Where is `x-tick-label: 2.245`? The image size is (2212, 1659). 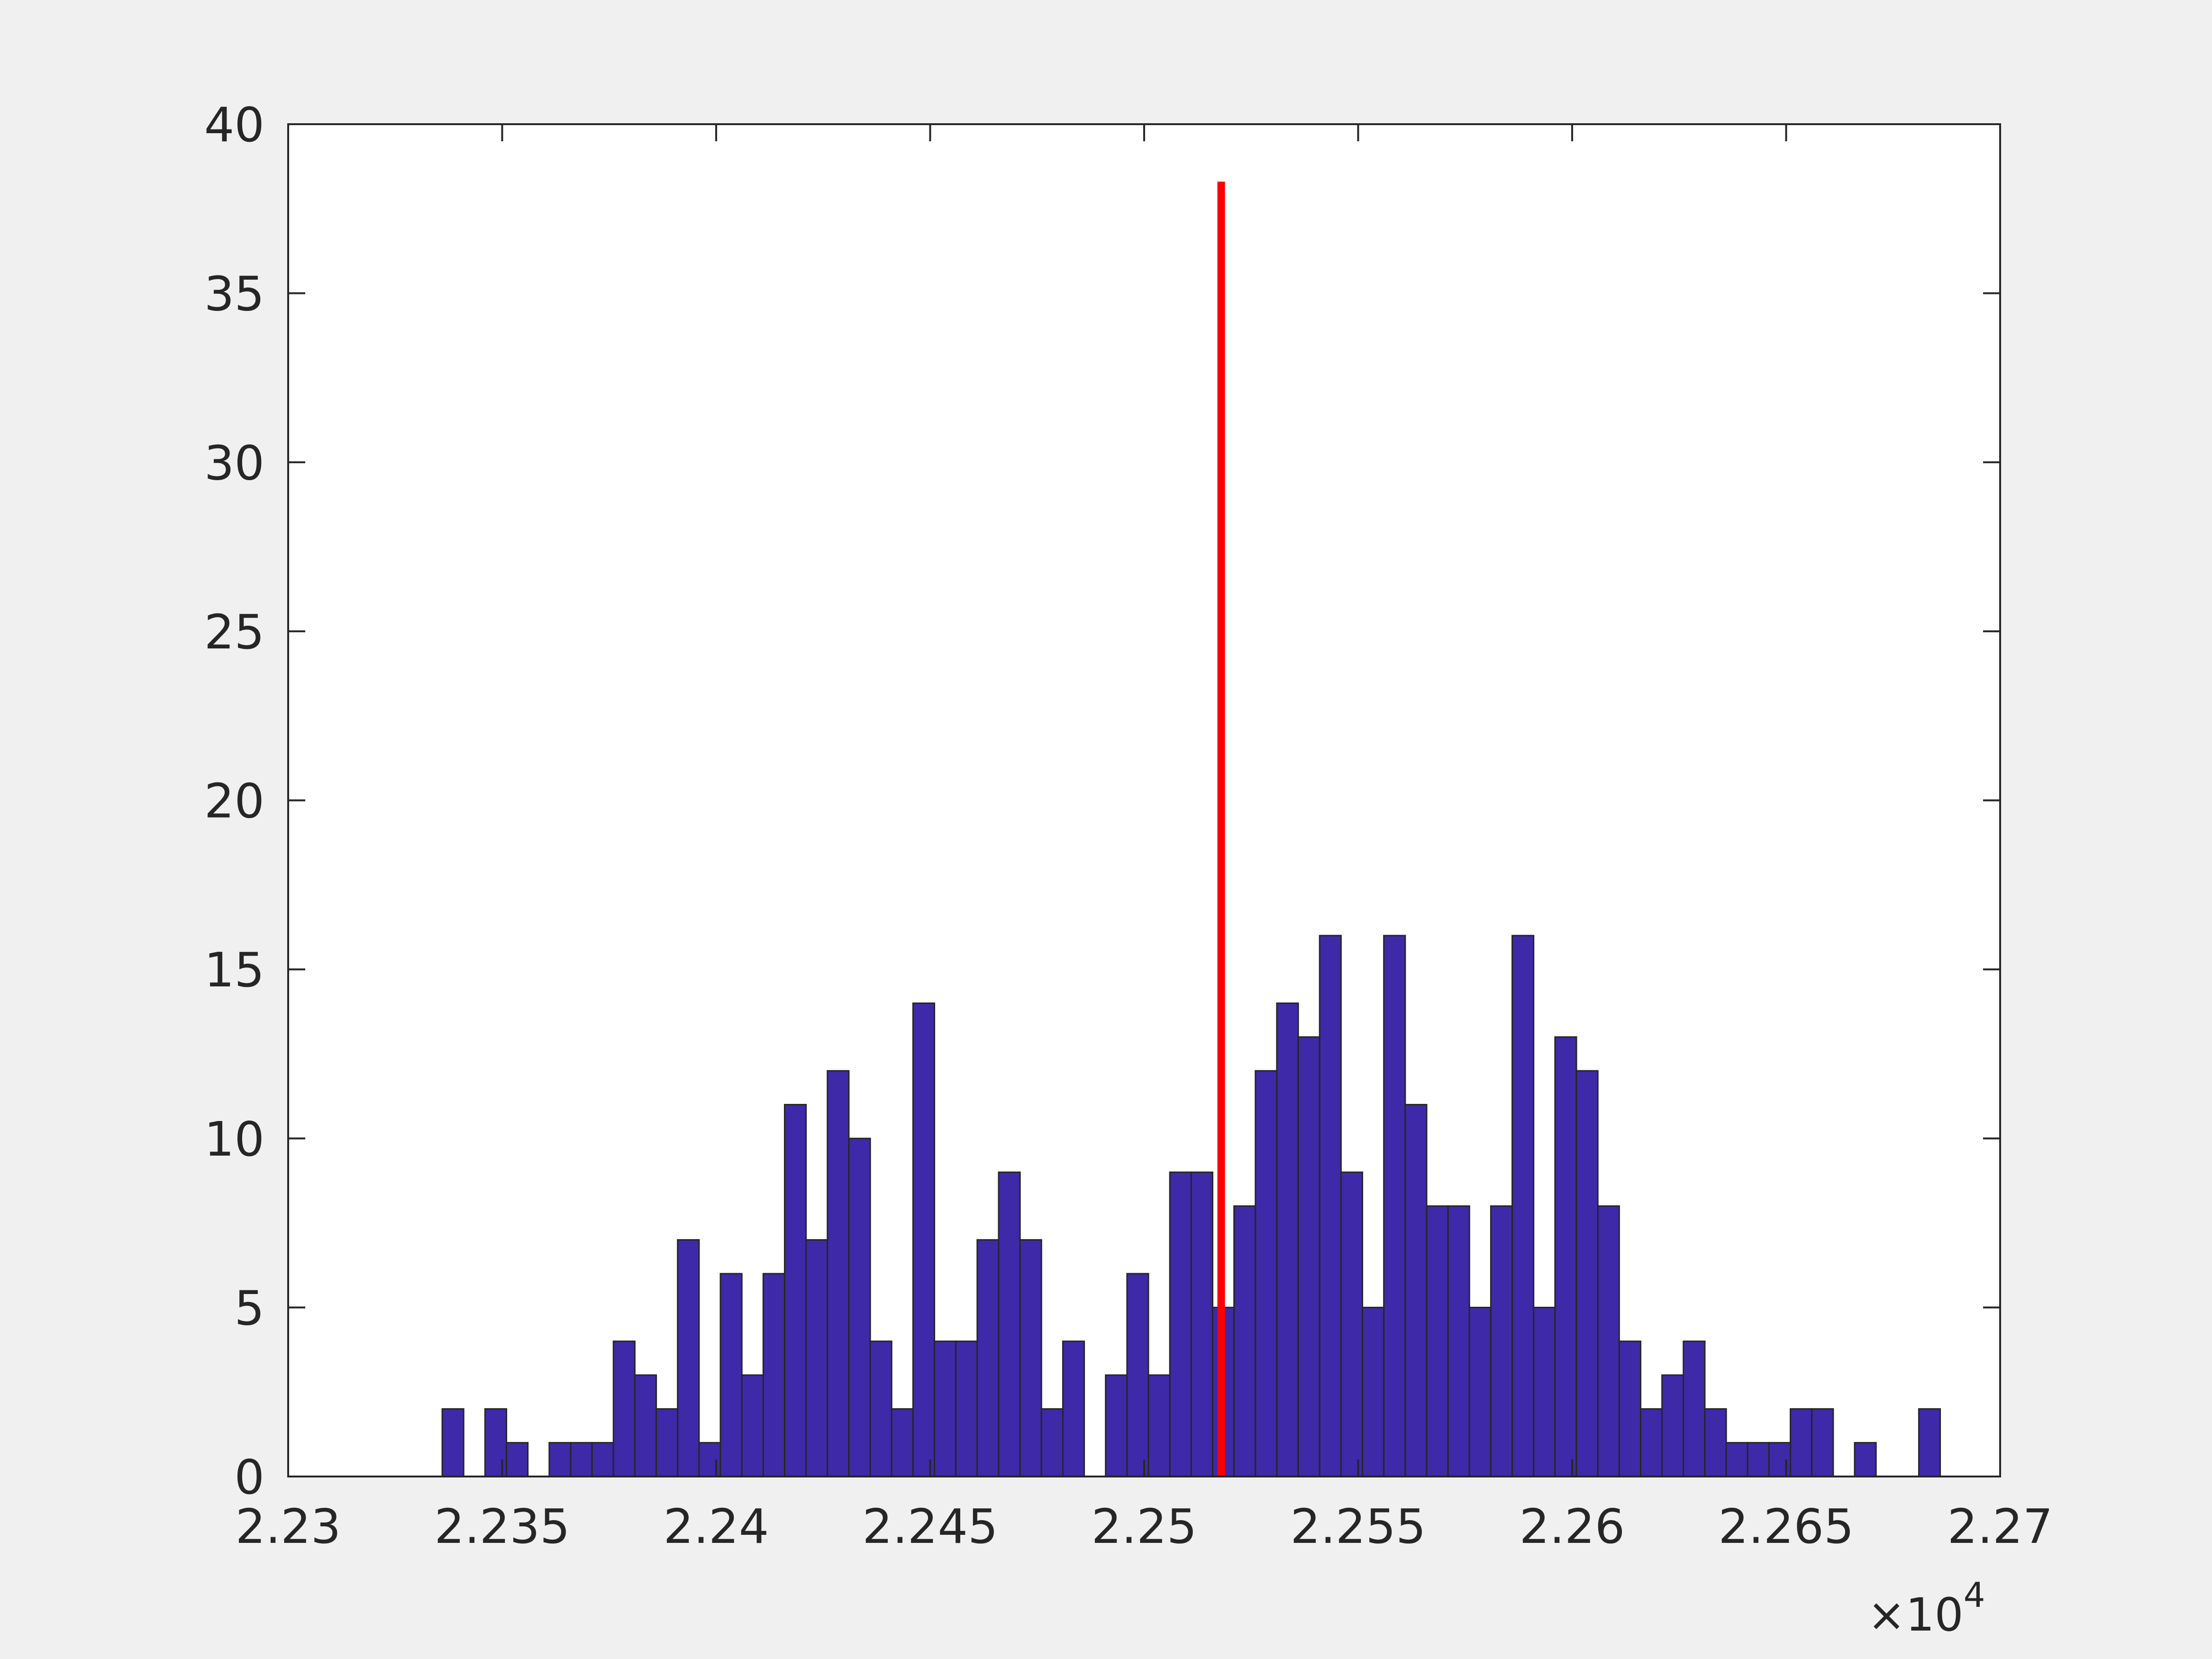
x-tick-label: 2.245 is located at coordinates (930, 1526).